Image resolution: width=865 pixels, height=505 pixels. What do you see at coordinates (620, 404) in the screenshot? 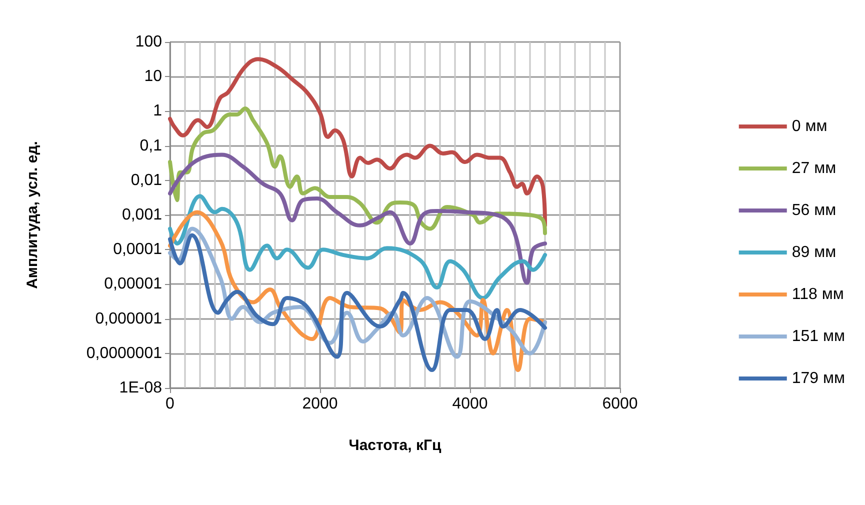
I see `x-tick-label: 6000` at bounding box center [620, 404].